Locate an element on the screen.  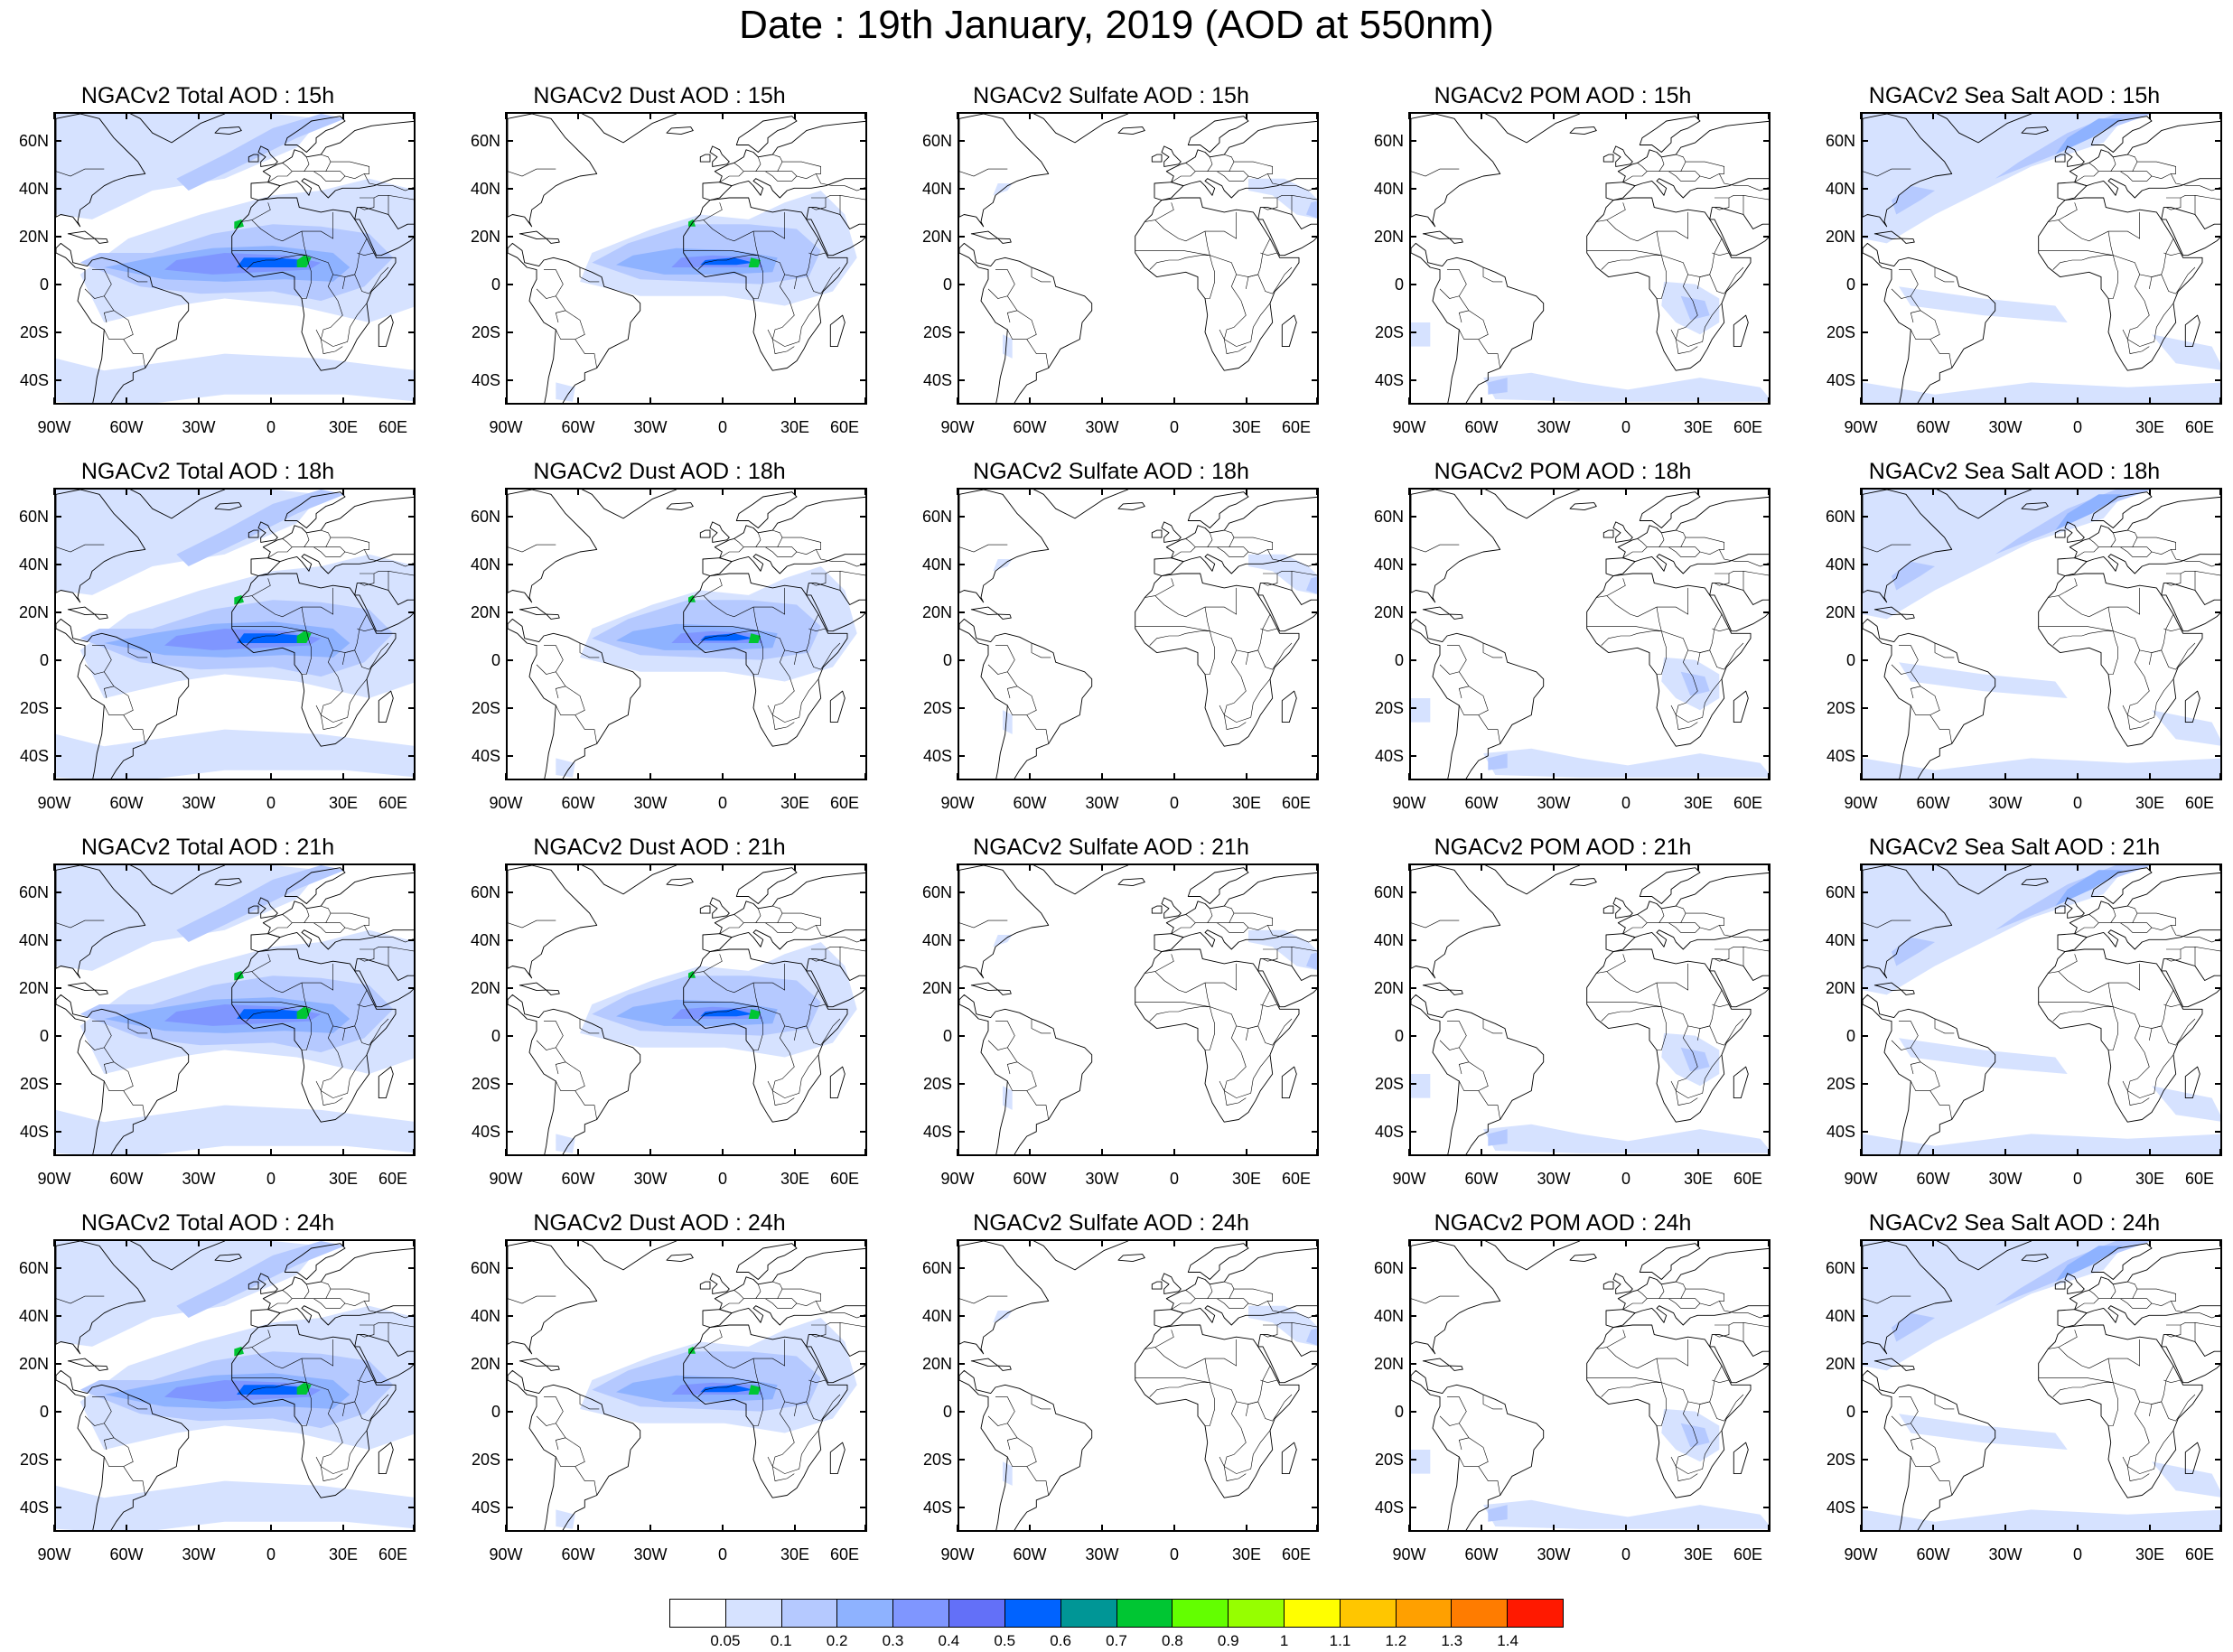
colorbar-label: 0.2 is located at coordinates (837, 1641).